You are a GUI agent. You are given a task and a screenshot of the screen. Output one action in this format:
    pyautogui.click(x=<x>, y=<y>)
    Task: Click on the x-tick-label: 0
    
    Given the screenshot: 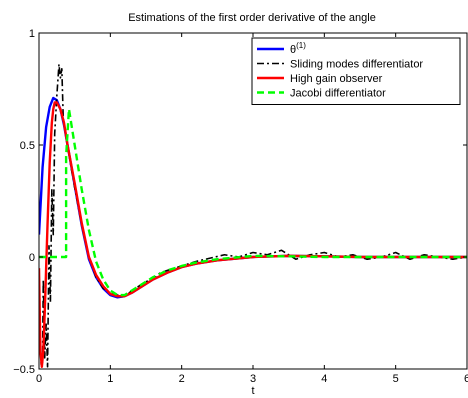 What is the action you would take?
    pyautogui.click(x=39, y=379)
    